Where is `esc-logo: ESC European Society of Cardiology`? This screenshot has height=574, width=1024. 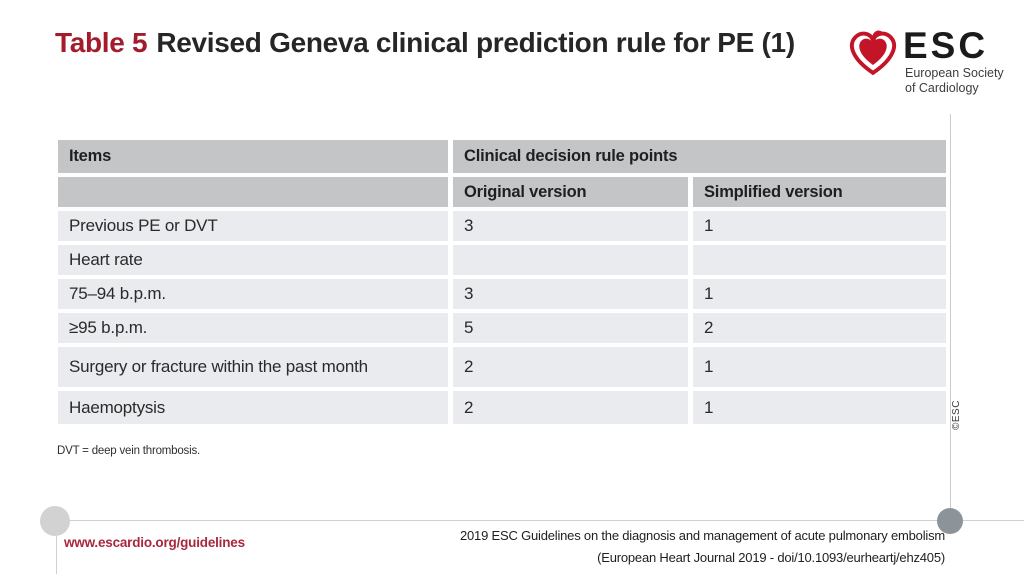
esc-logo: ESC European Society of Cardiology is located at coordinates (930, 59).